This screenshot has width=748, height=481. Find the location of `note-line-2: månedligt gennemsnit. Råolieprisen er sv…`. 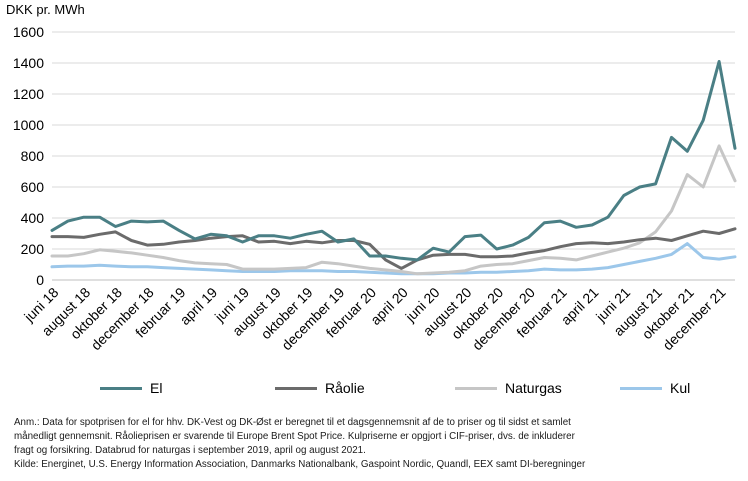

note-line-2: månedligt gennemsnit. Råolieprisen er sv… is located at coordinates (294, 436).